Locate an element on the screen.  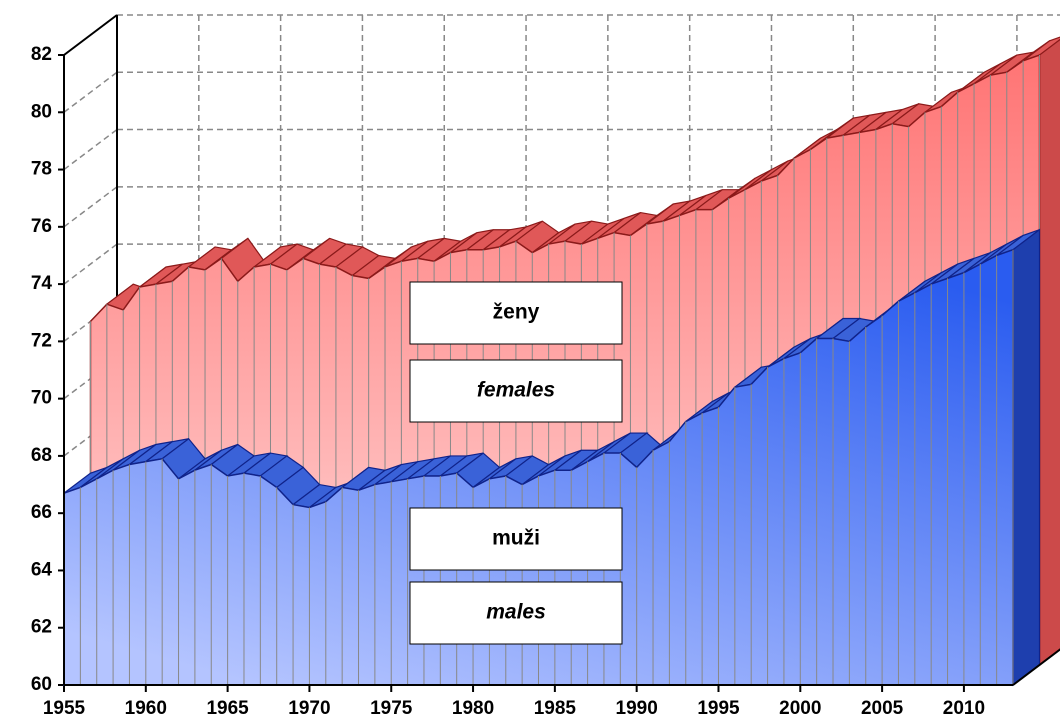
y-tick-label: 72 is located at coordinates (41, 340).